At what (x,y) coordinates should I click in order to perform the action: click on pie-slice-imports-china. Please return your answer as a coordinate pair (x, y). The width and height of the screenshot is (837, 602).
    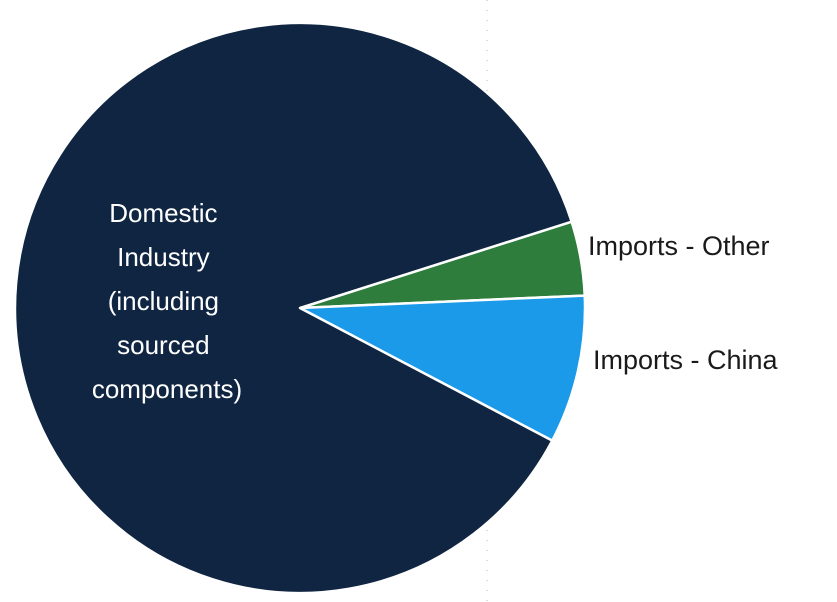
    Looking at the image, I should click on (442, 368).